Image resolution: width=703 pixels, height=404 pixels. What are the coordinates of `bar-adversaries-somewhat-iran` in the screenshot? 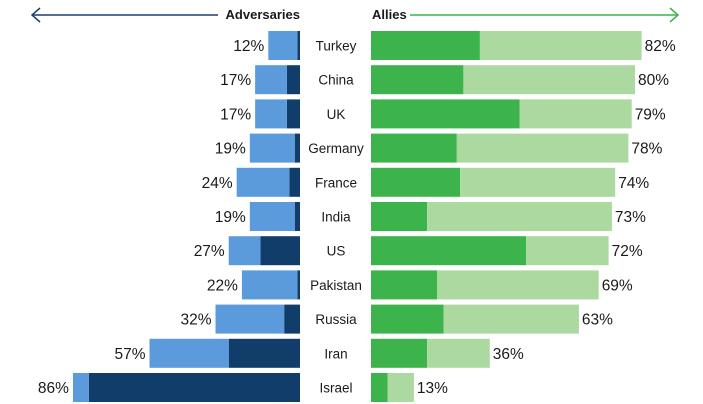 It's located at (189, 353).